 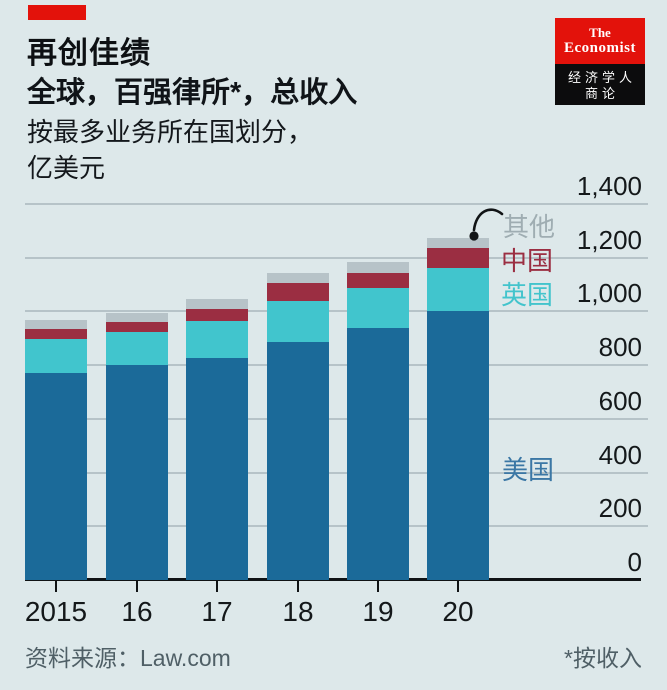 What do you see at coordinates (620, 454) in the screenshot?
I see `y-tick-label-400: 400` at bounding box center [620, 454].